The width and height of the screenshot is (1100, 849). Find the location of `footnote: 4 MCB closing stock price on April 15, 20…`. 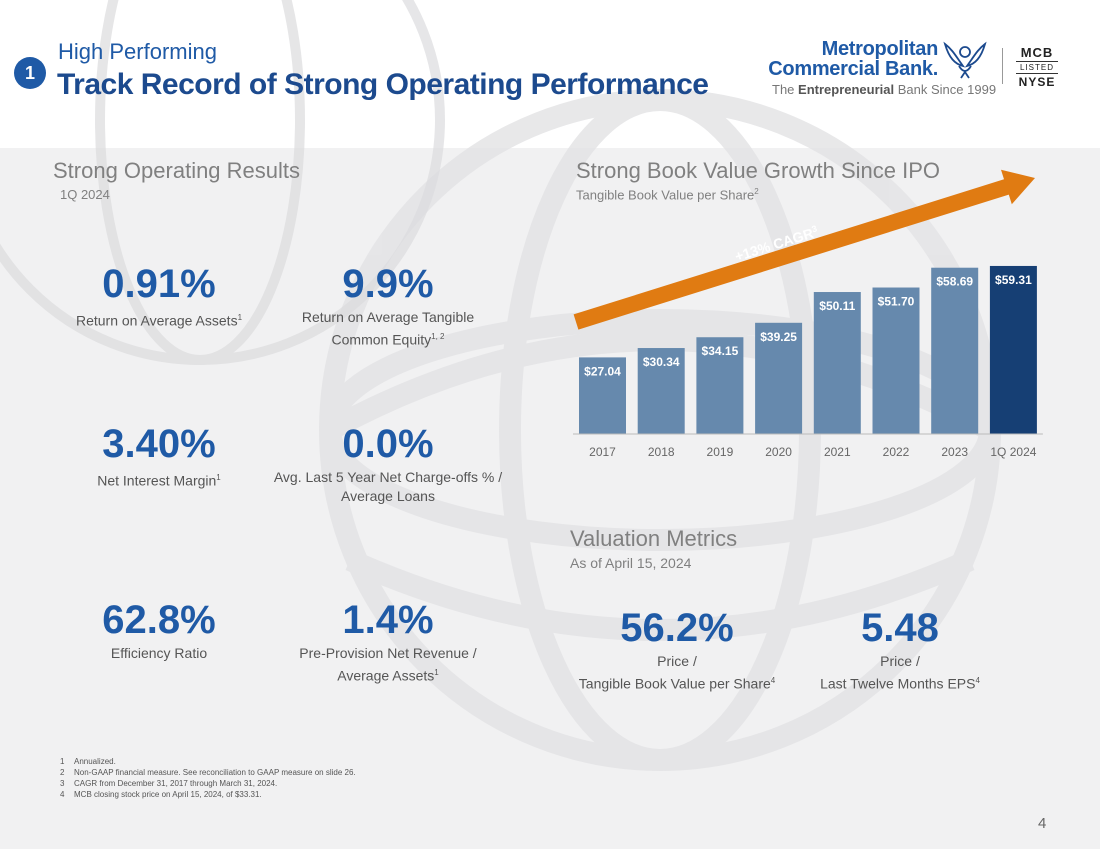

footnote: 4 MCB closing stock price on April 15, 20… is located at coordinates (161, 794).